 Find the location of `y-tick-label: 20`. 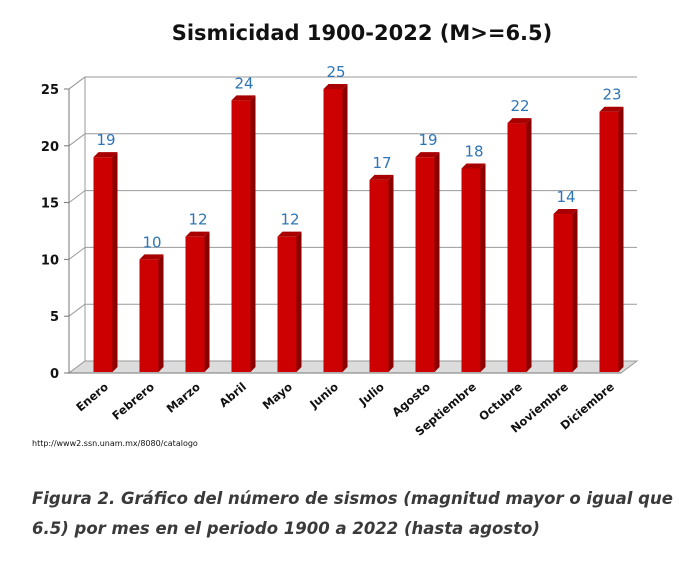

y-tick-label: 20 is located at coordinates (50, 147).